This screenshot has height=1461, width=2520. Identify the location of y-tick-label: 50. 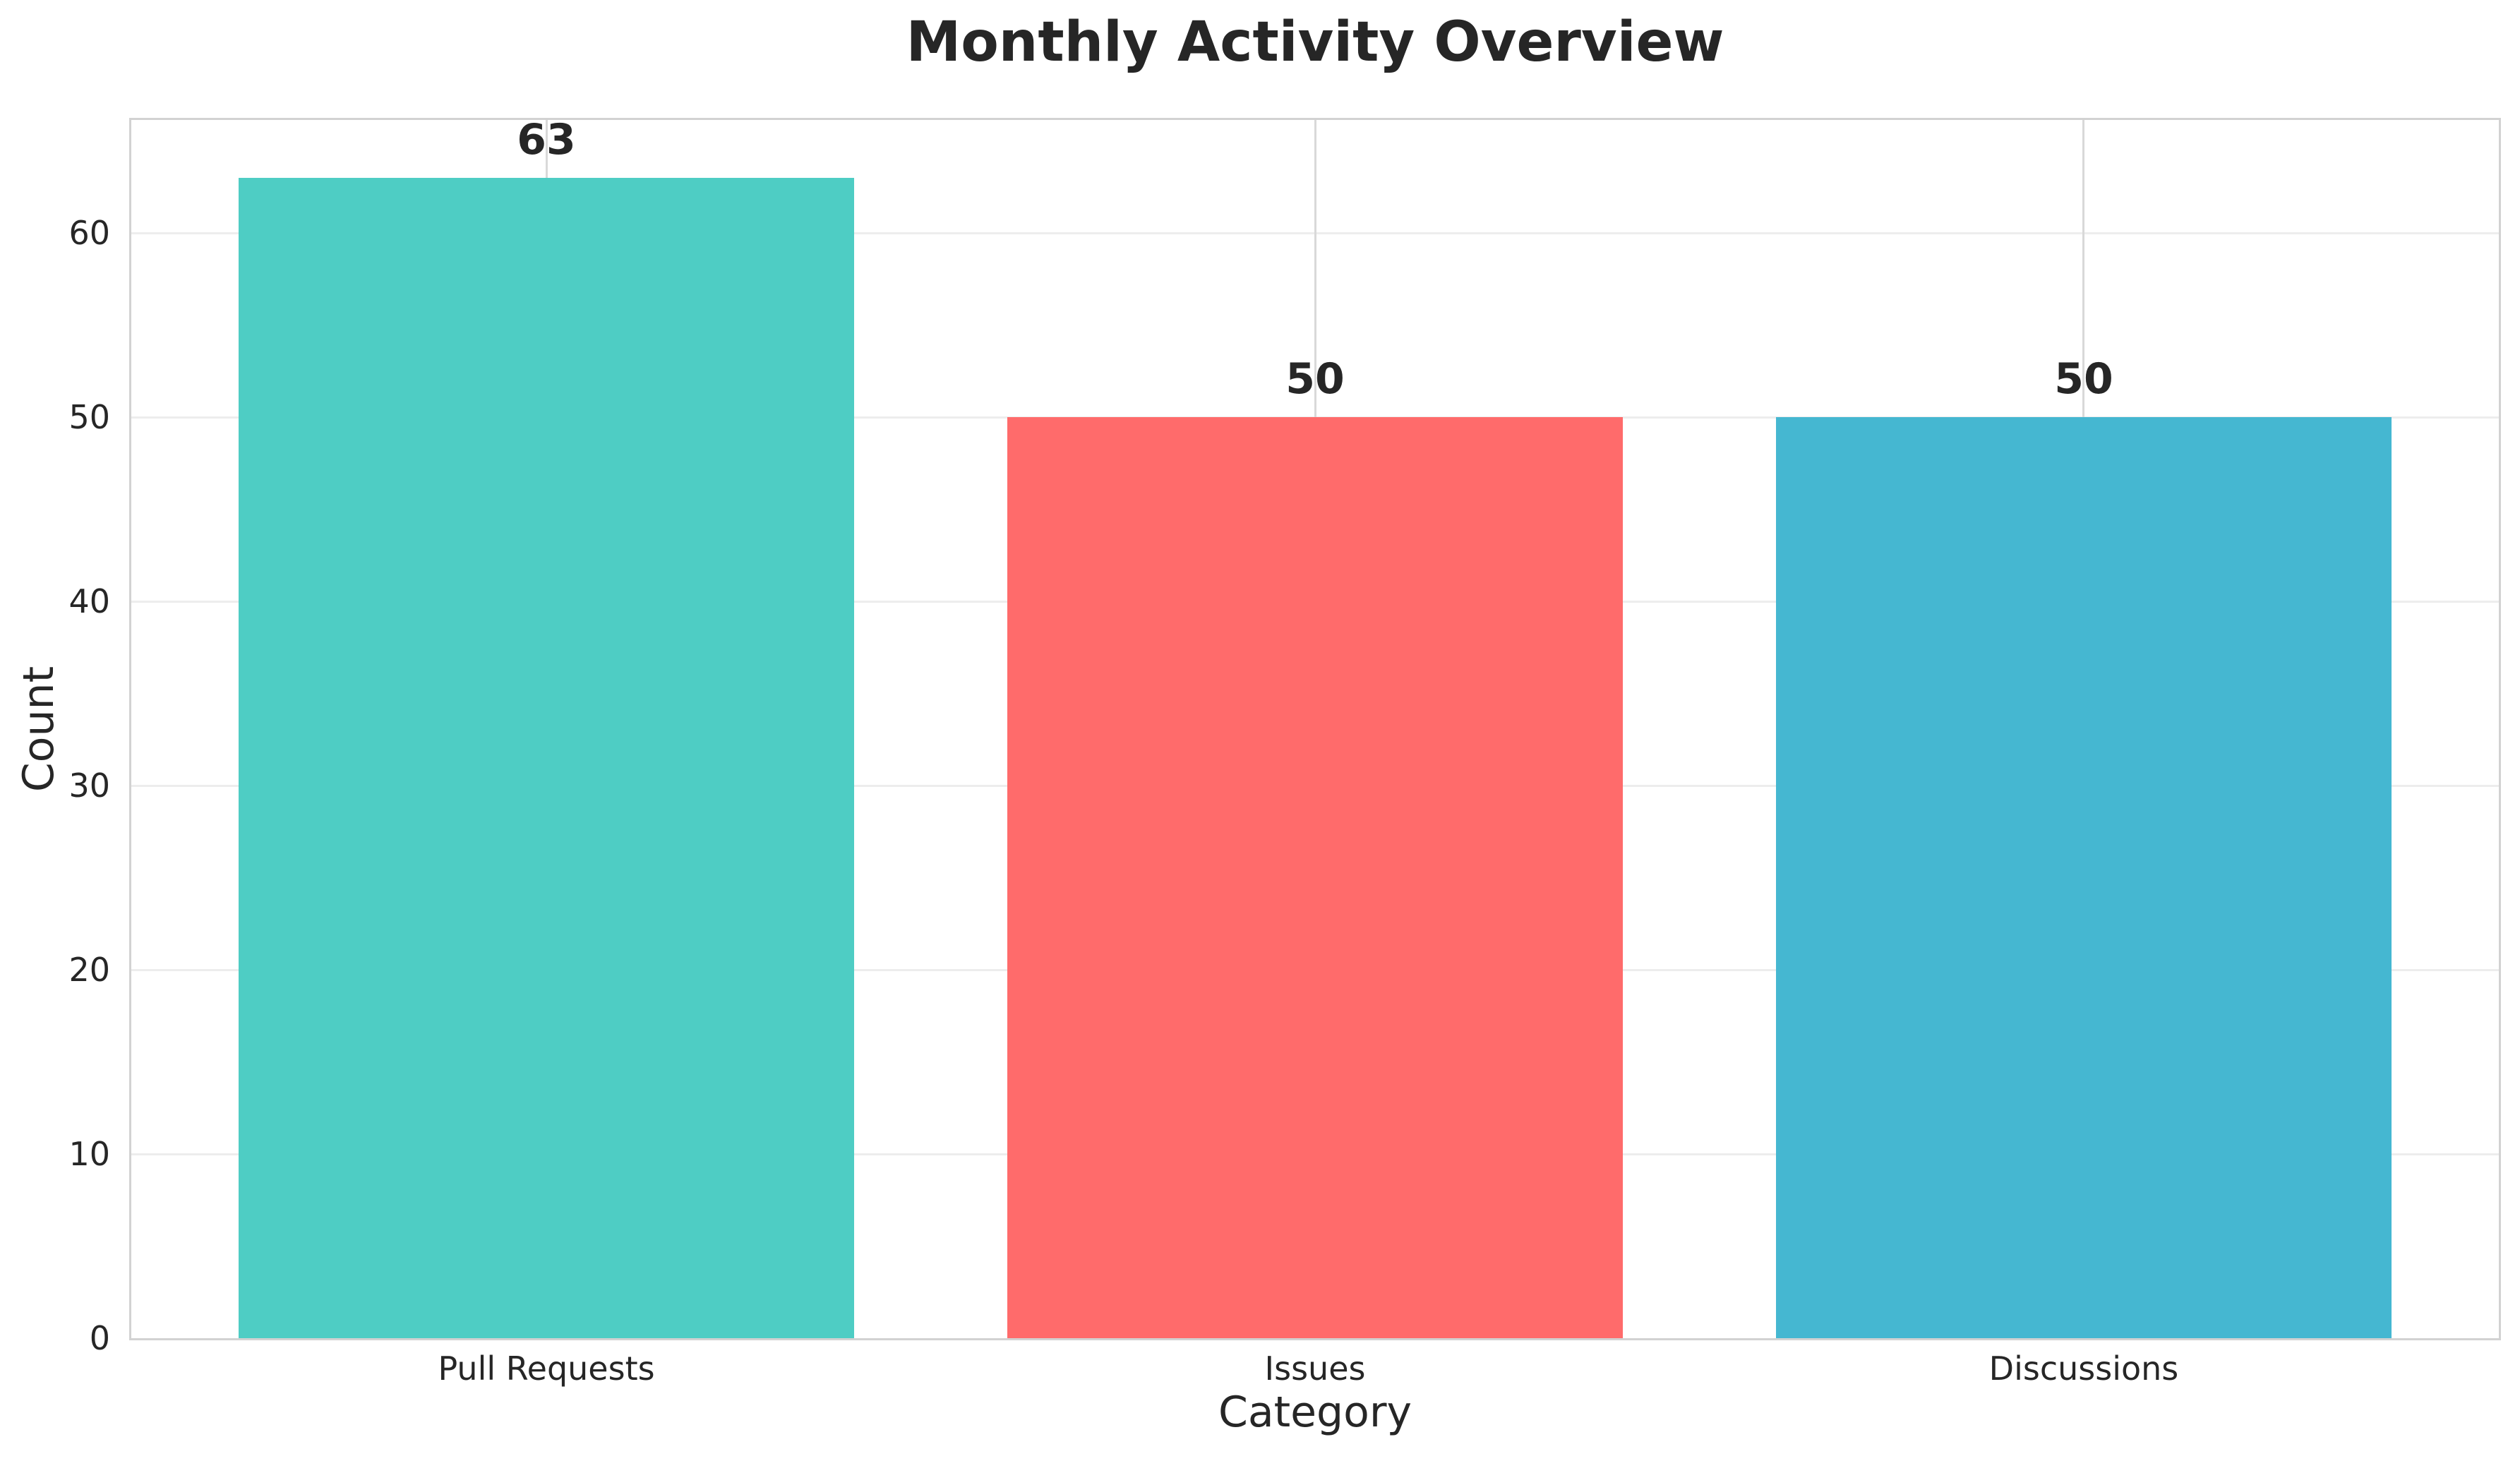
(89, 417).